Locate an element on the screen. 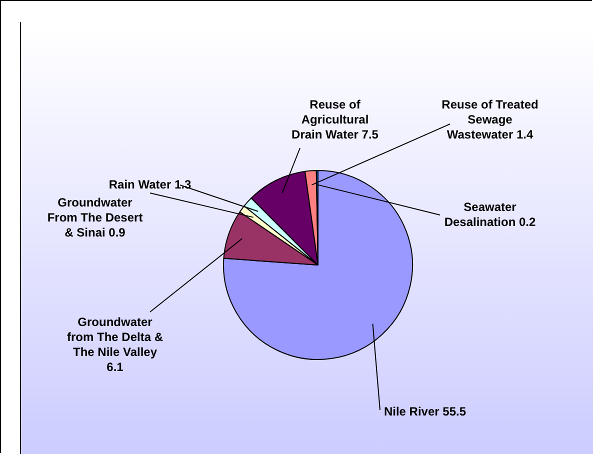 The height and width of the screenshot is (454, 593). slice-label: Nile River 55.5 is located at coordinates (425, 411).